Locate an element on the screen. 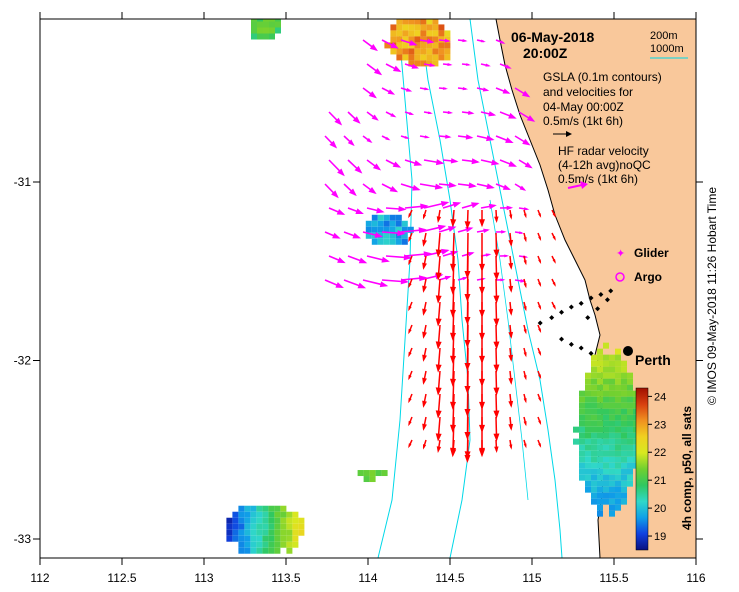 This screenshot has height=592, width=739. x-tick-label: 113 is located at coordinates (203, 578).